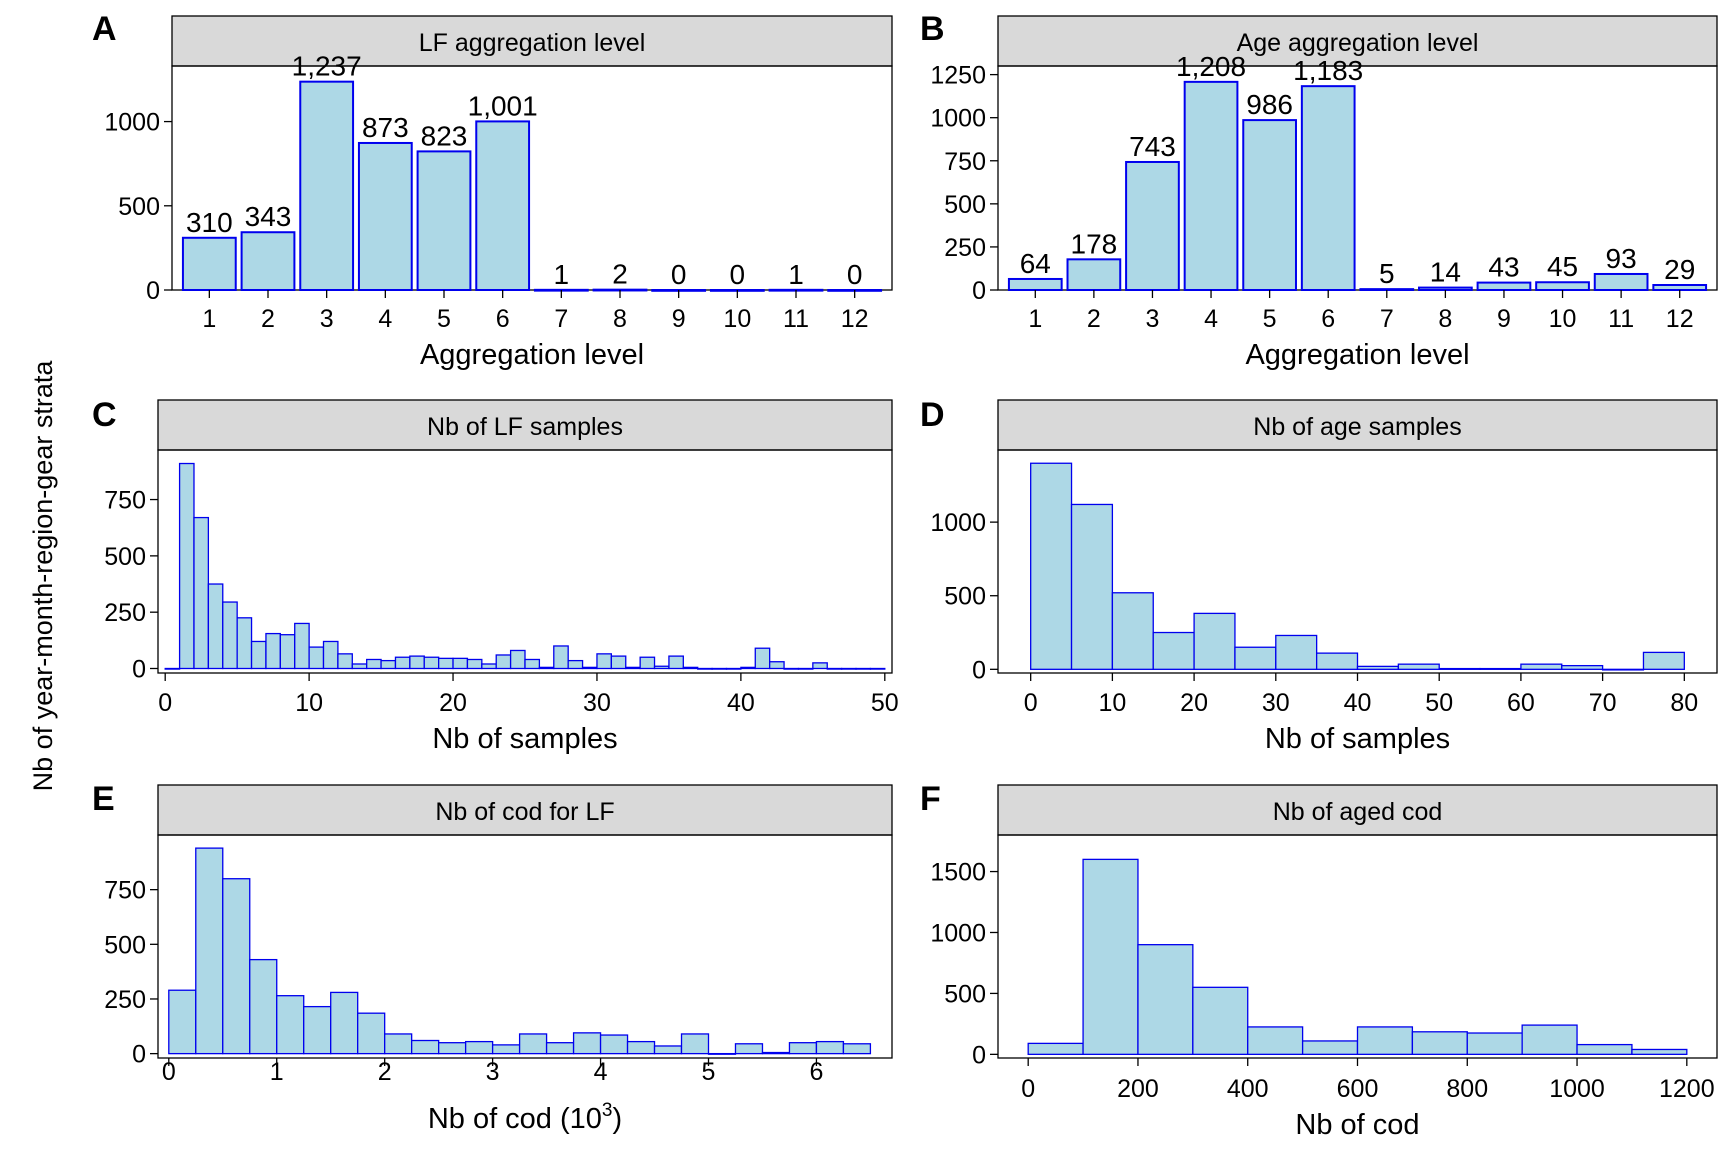  I want to click on bar-value-label: 1,208, so click(1211, 66).